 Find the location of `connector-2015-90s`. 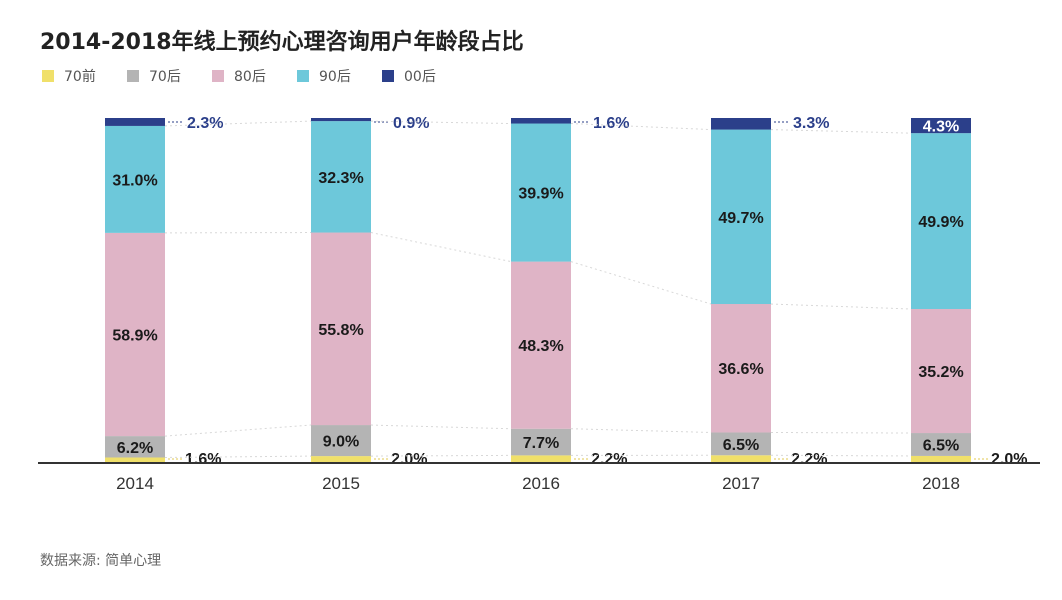

connector-2015-90s is located at coordinates (441, 122).